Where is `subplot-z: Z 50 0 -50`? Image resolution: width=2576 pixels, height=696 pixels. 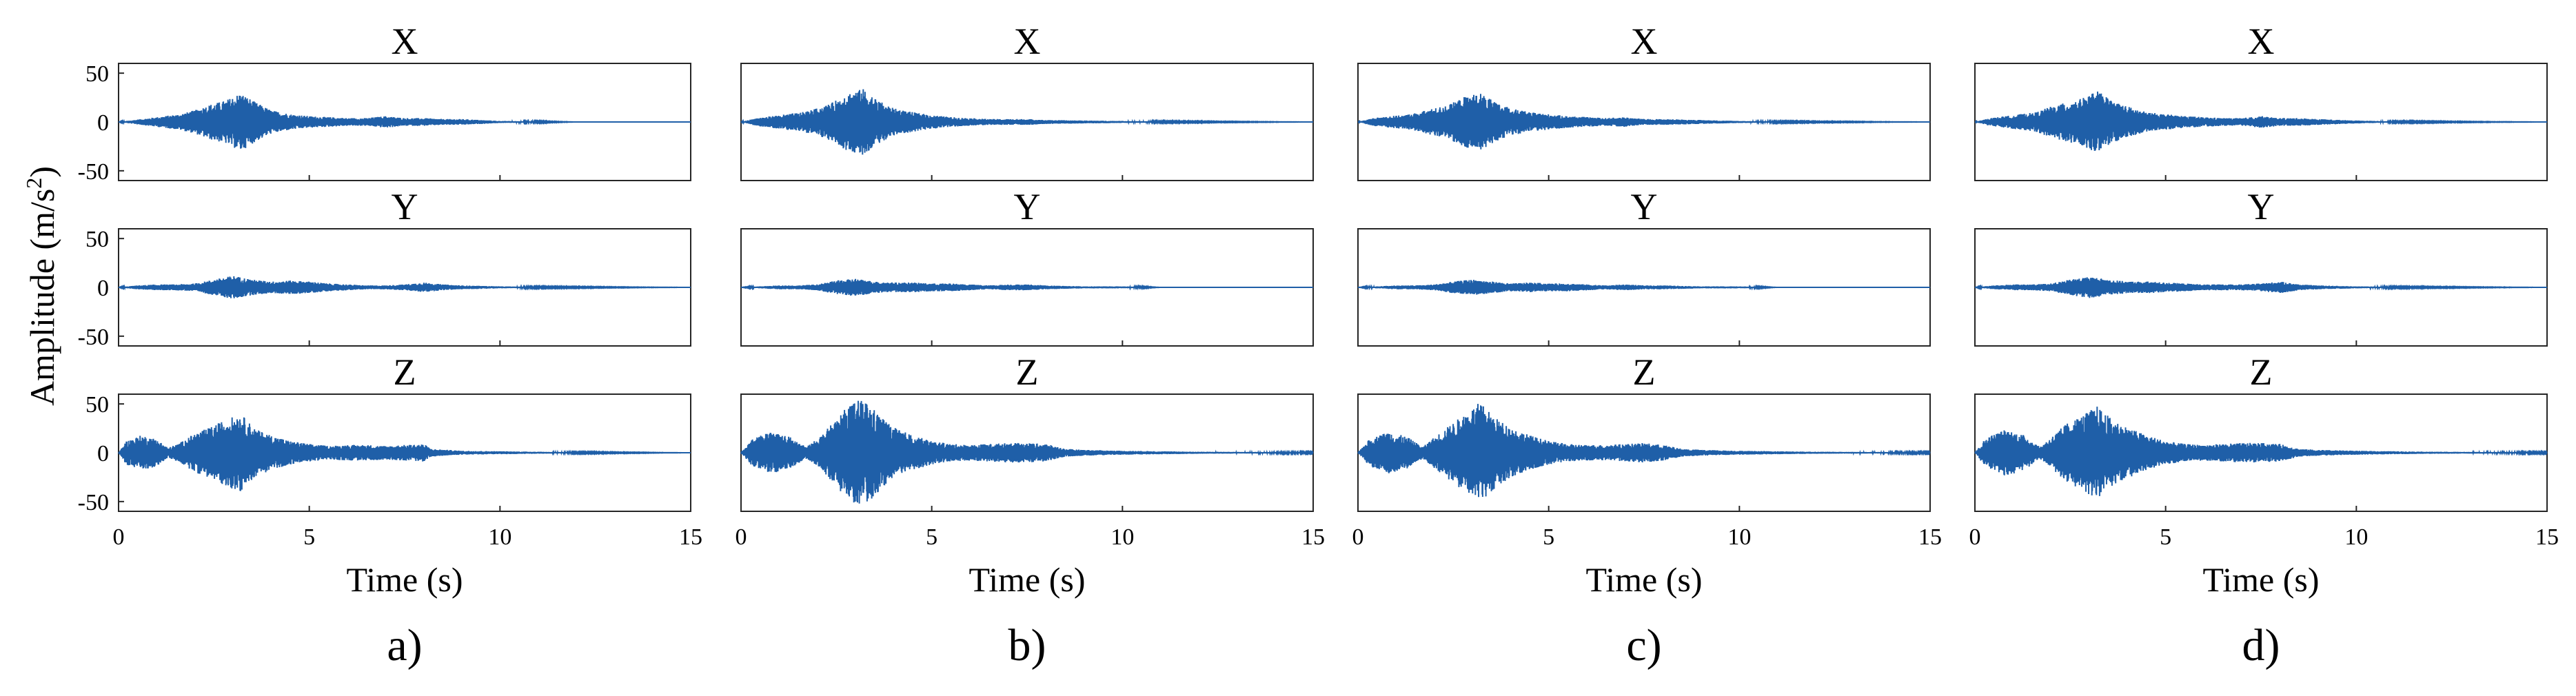 subplot-z: Z 50 0 -50 is located at coordinates (384, 433).